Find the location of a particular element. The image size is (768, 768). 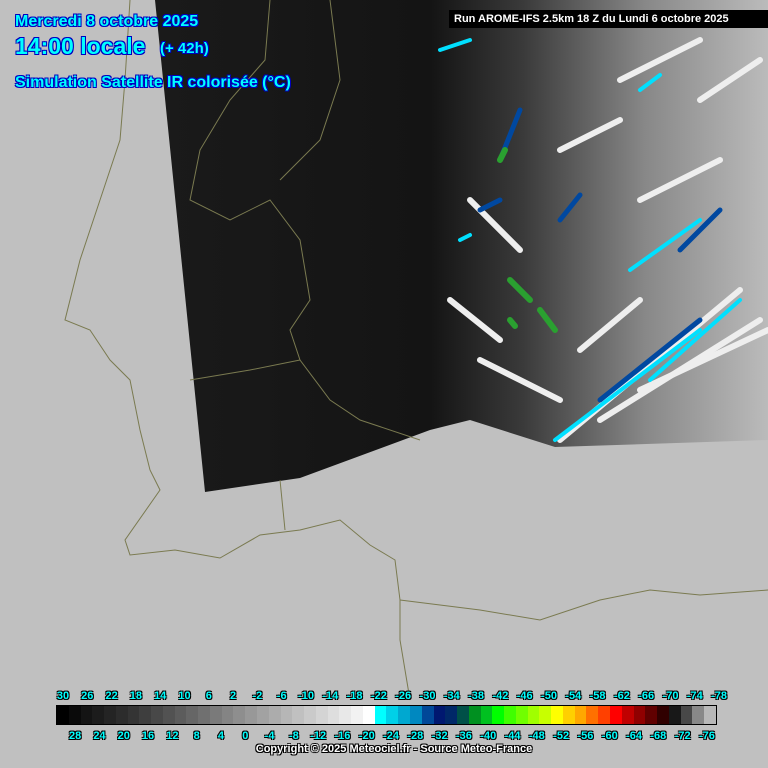

legend-label-bottom: 0 is located at coordinates (245, 736).